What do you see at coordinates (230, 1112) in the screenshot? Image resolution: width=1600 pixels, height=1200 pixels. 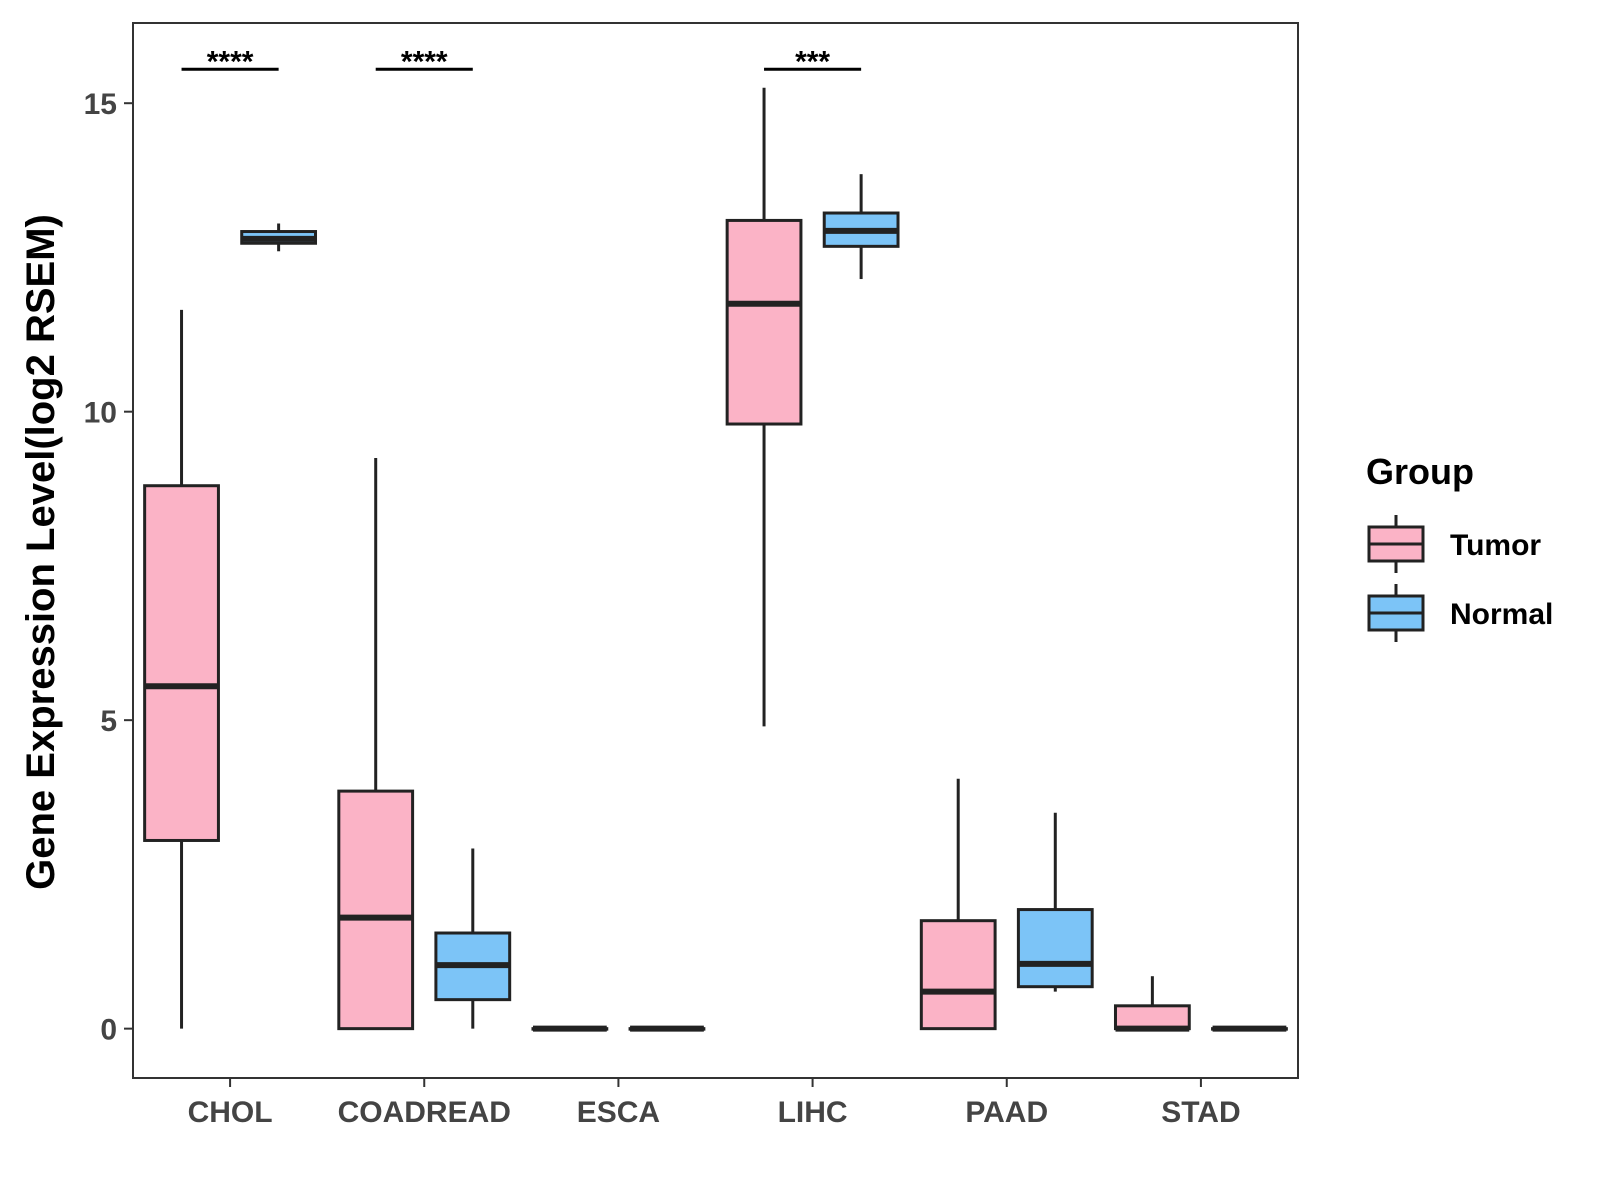 I see `x-tick-label: CHOL` at bounding box center [230, 1112].